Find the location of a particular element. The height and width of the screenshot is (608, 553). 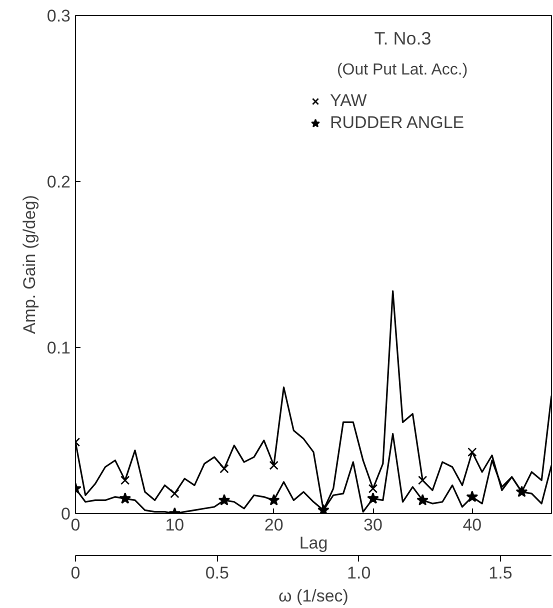

y-tick-label: 0.3 is located at coordinates (58, 16).